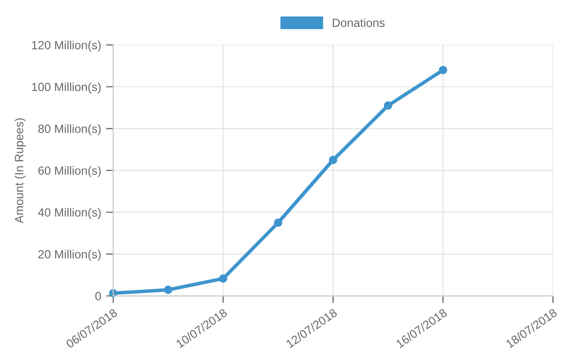 This screenshot has height=351, width=566. I want to click on y-axis-title: Amount (In Rupees), so click(20, 171).